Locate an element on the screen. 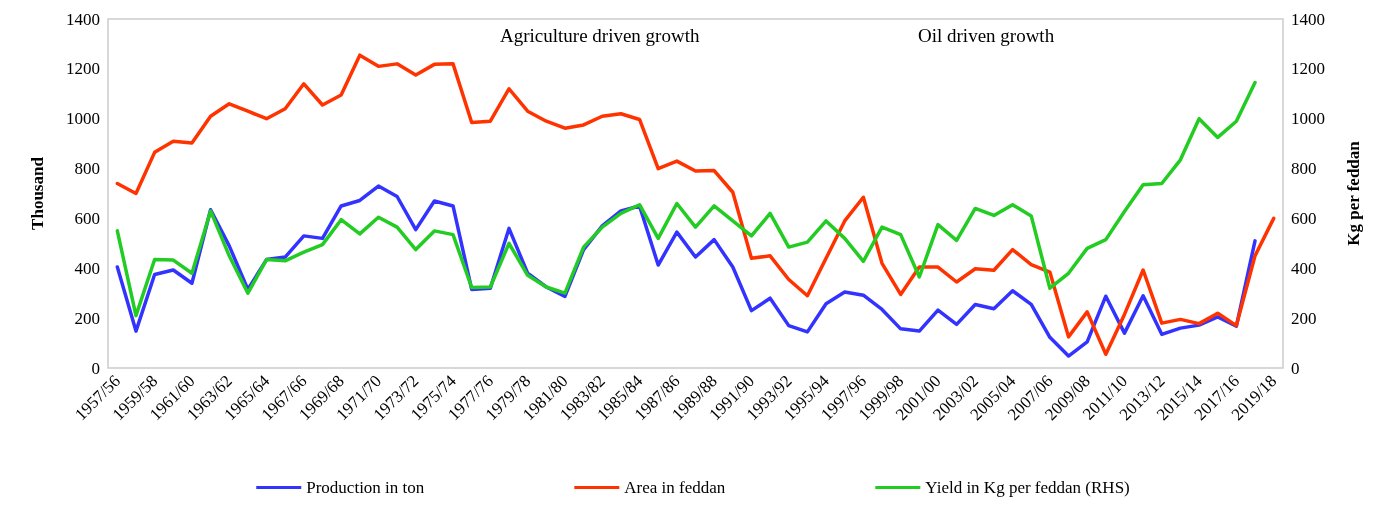 The height and width of the screenshot is (507, 1386). y-tick-label: 1200 is located at coordinates (83, 69).